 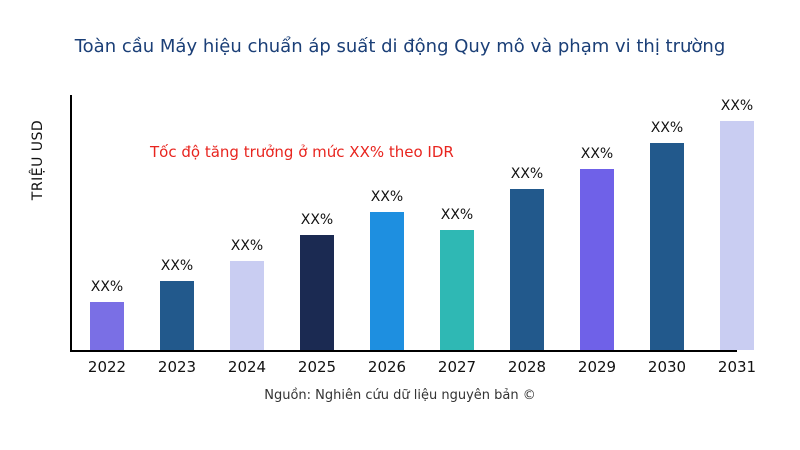 I want to click on bar-2031, so click(x=737, y=235).